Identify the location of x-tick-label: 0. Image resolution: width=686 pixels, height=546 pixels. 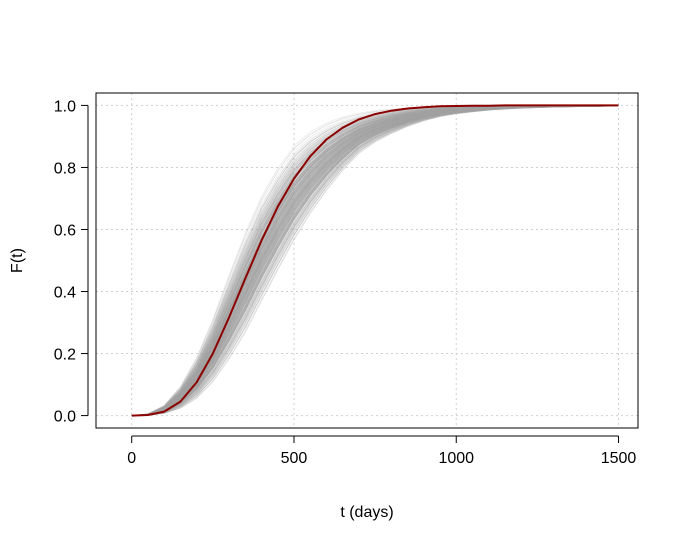
(131, 458).